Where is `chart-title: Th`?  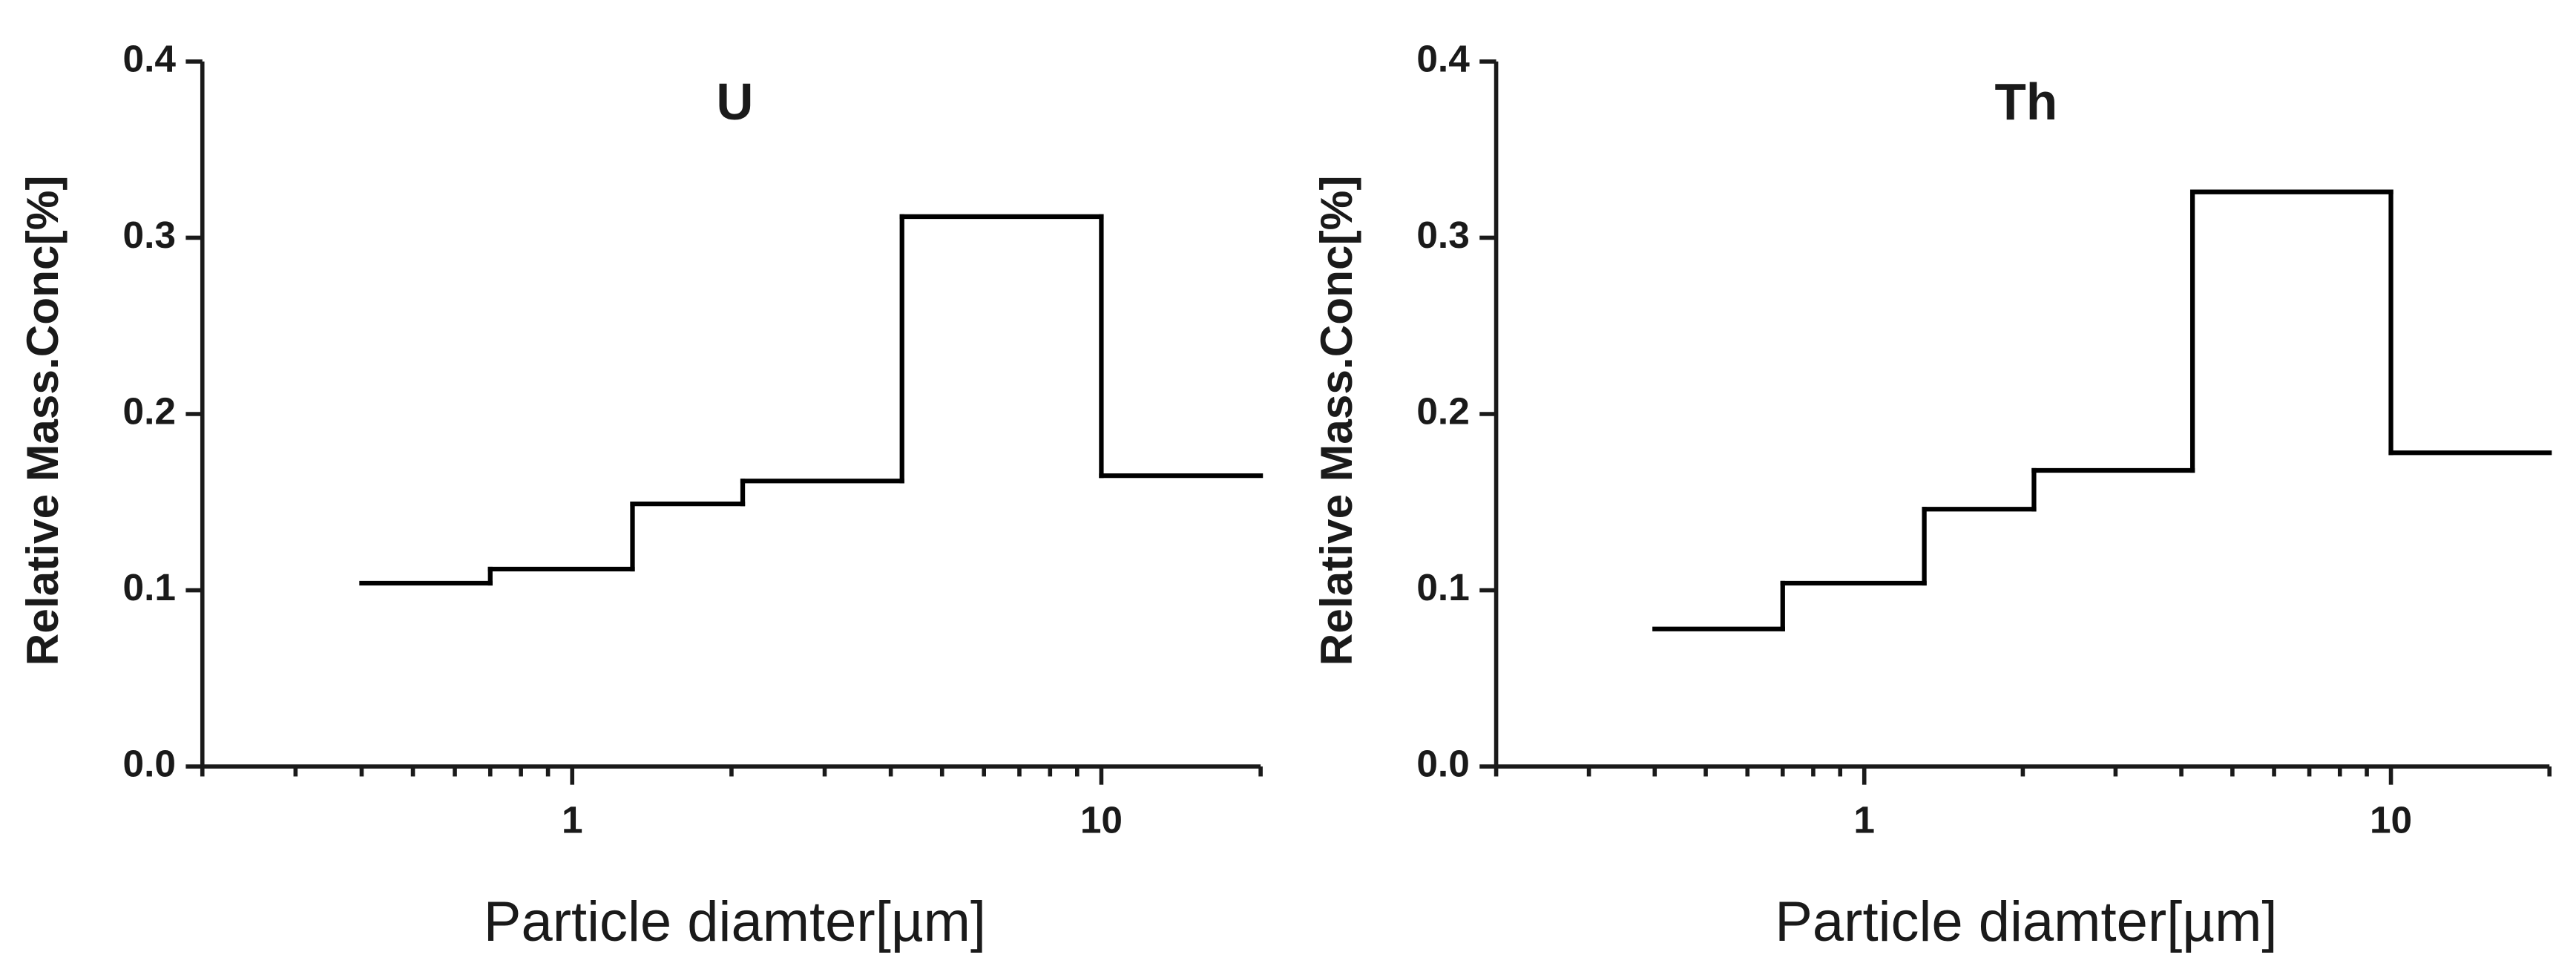 chart-title: Th is located at coordinates (2027, 102).